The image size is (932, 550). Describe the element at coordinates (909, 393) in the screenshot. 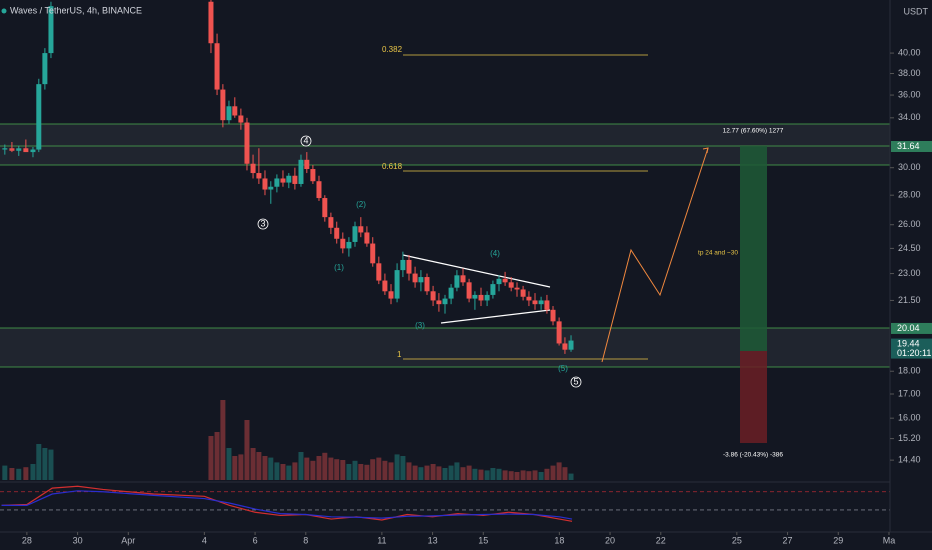

I see `y-tick-label: 17.00` at that location.